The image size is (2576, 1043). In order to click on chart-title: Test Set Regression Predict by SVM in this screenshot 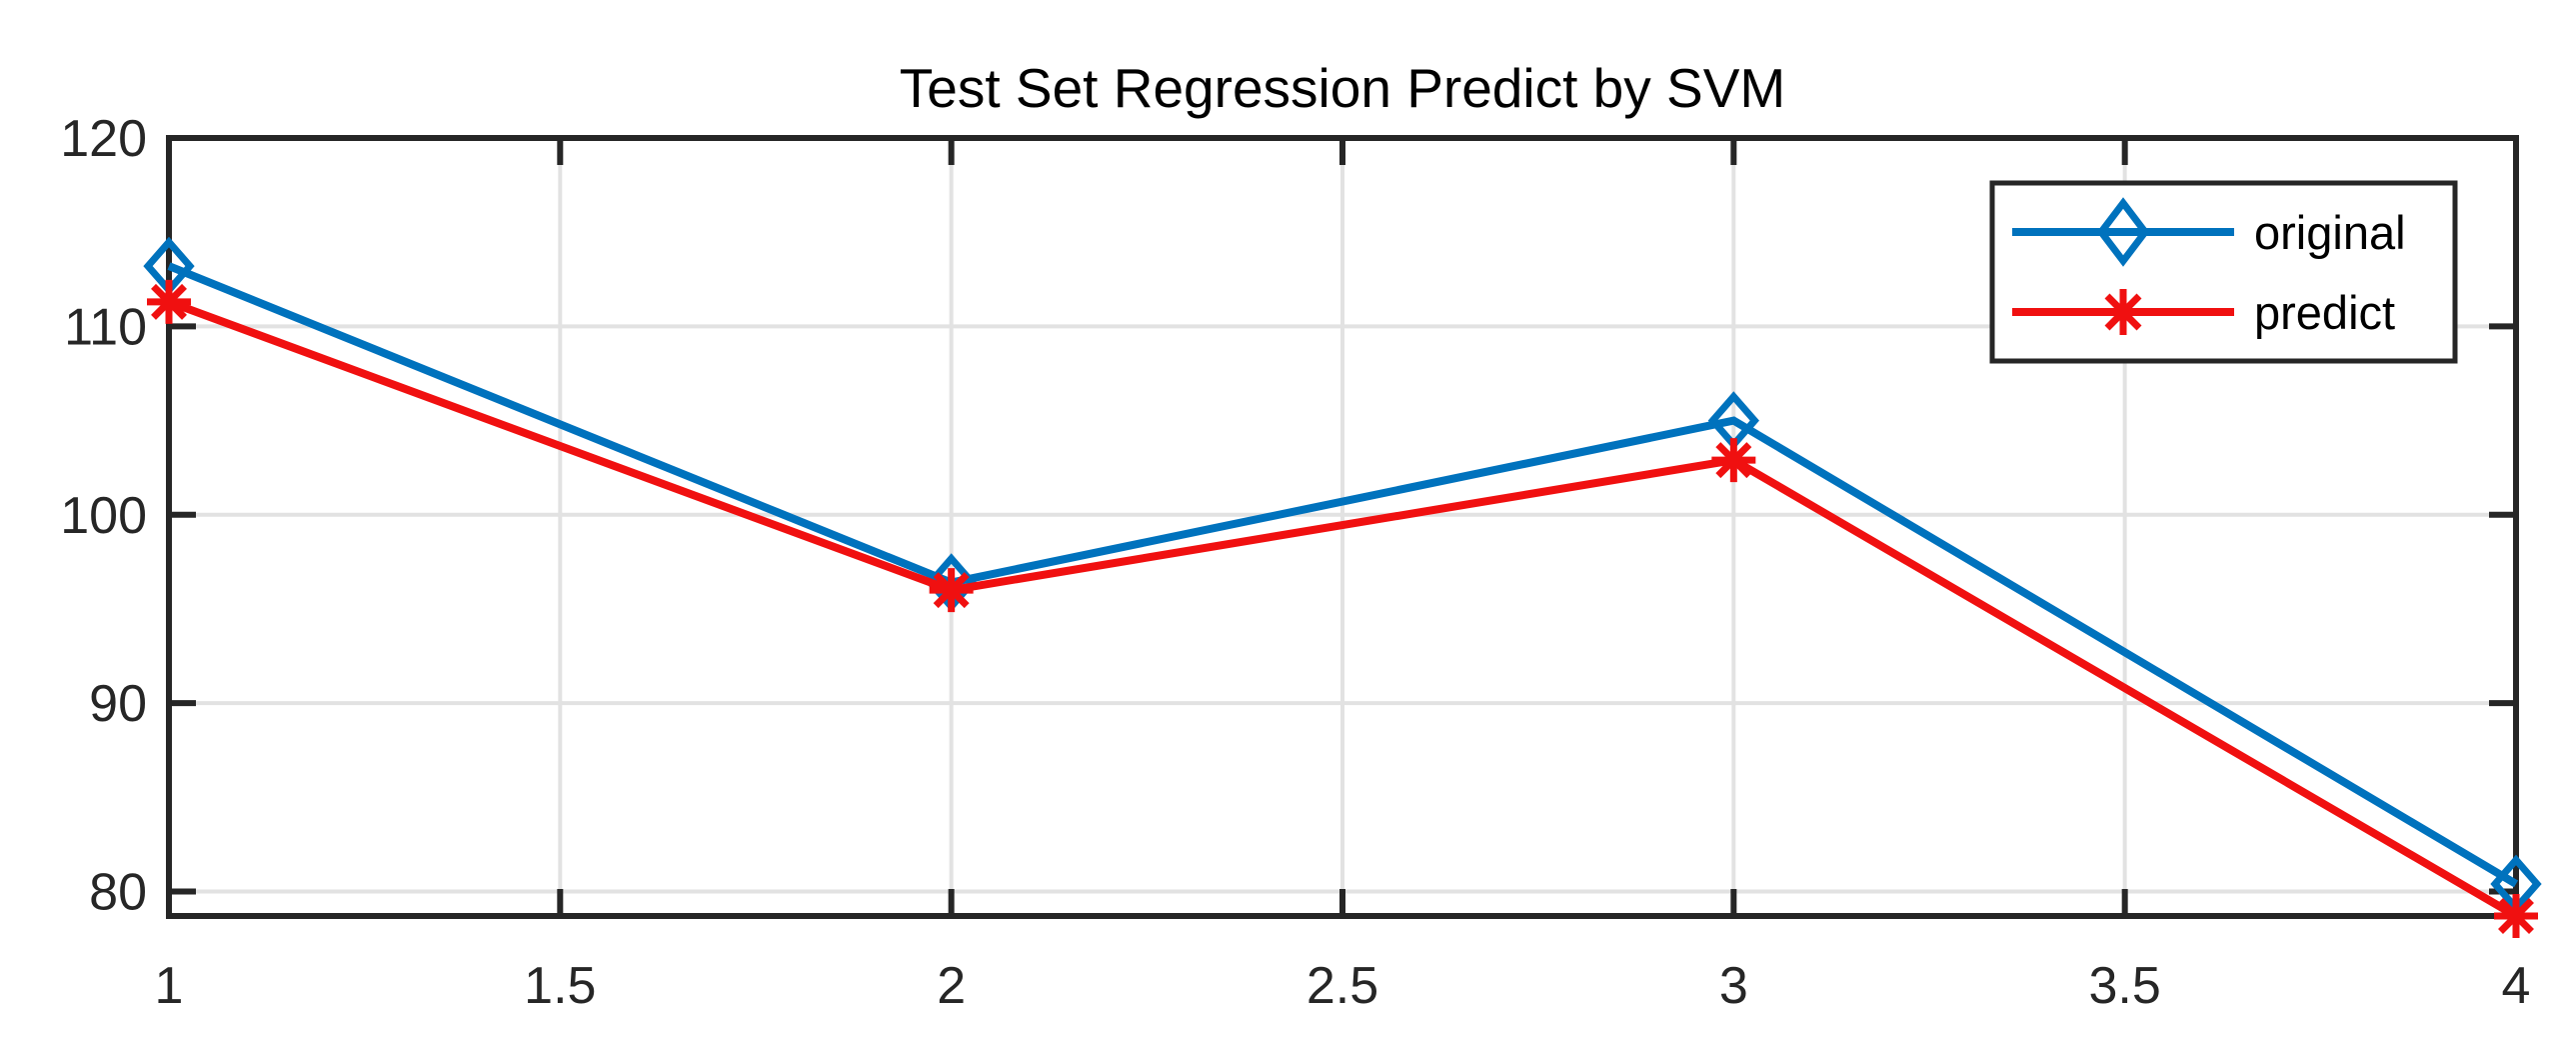, I will do `click(1342, 88)`.